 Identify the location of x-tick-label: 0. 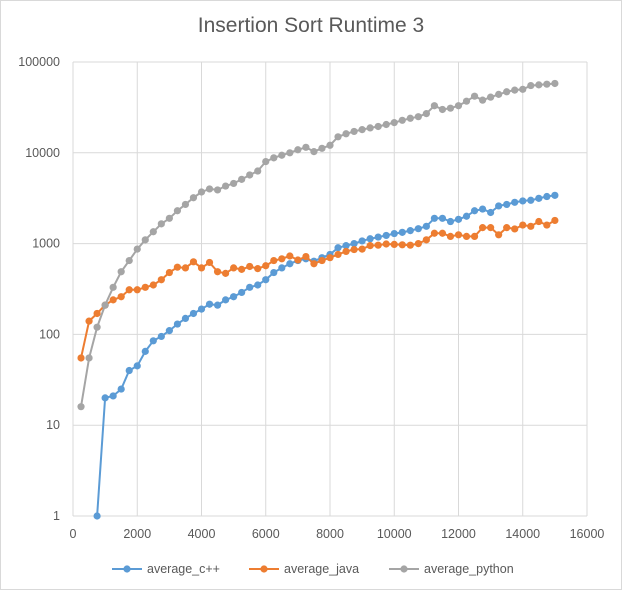
(73, 534).